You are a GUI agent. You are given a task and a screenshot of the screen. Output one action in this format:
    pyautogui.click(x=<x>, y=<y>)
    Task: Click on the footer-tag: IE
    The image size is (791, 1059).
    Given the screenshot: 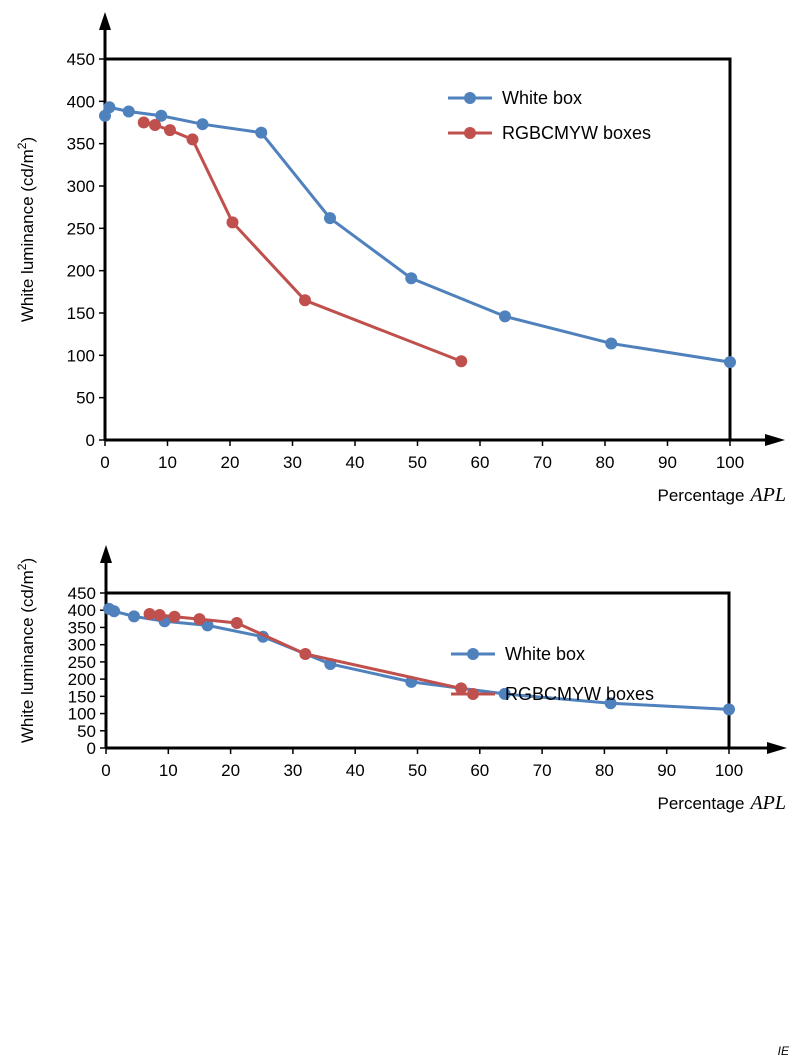 What is the action you would take?
    pyautogui.click(x=784, y=1051)
    